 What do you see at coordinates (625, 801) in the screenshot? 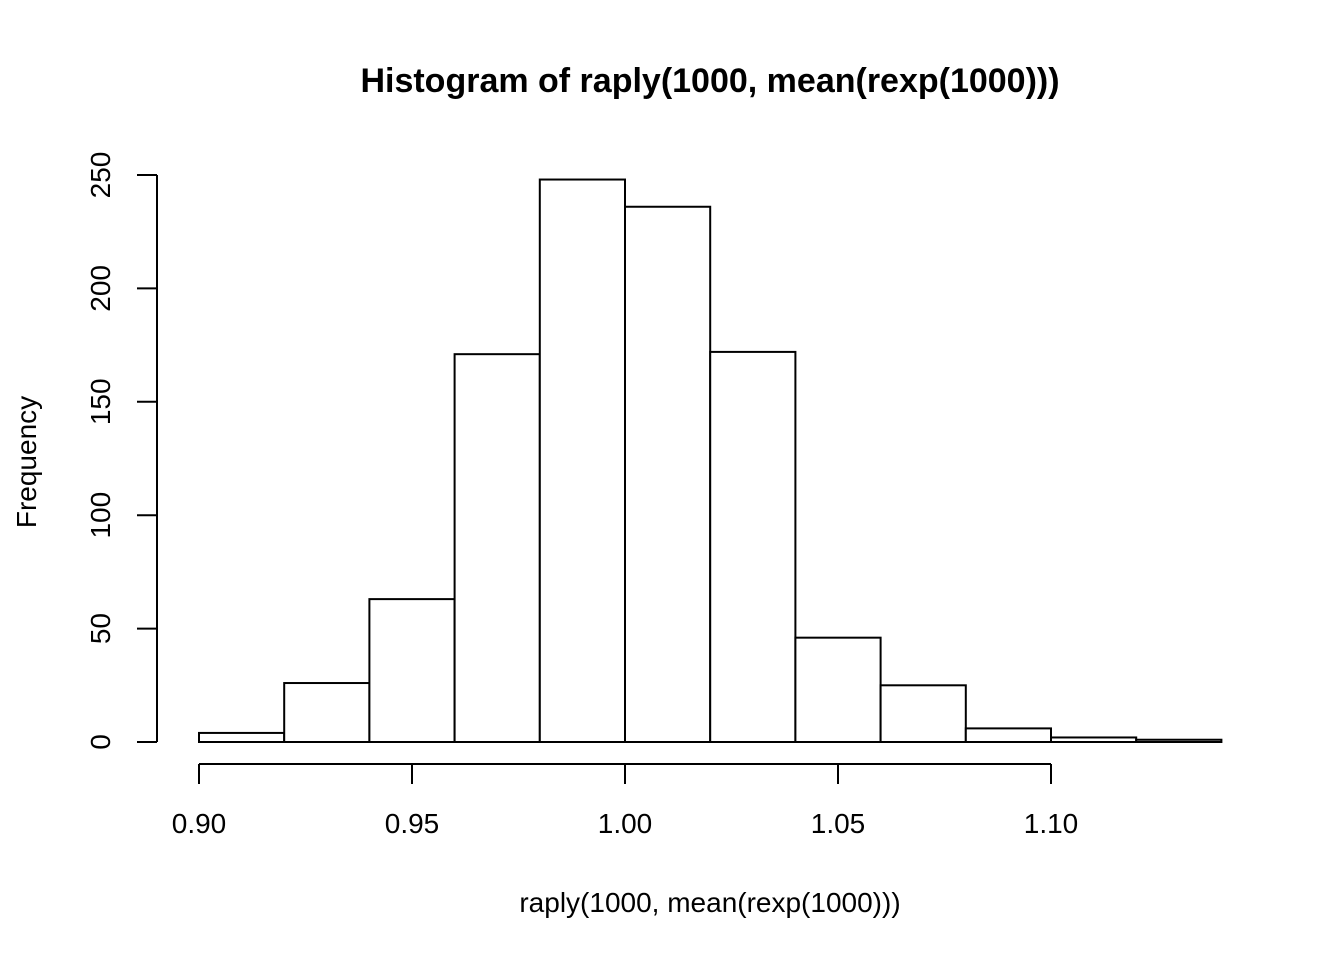
I see `x-axis: 0.90 0.95 1.00 1.05 1.10` at bounding box center [625, 801].